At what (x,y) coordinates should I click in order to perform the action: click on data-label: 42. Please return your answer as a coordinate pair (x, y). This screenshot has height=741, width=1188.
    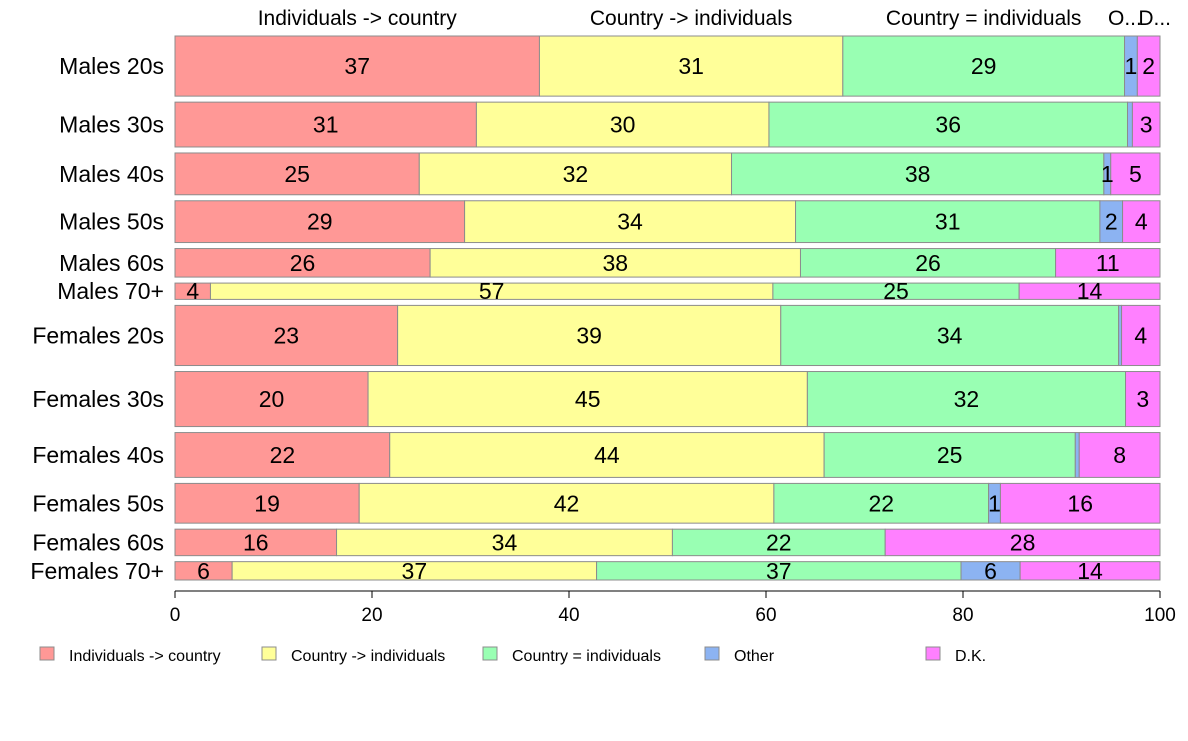
    Looking at the image, I should click on (567, 503).